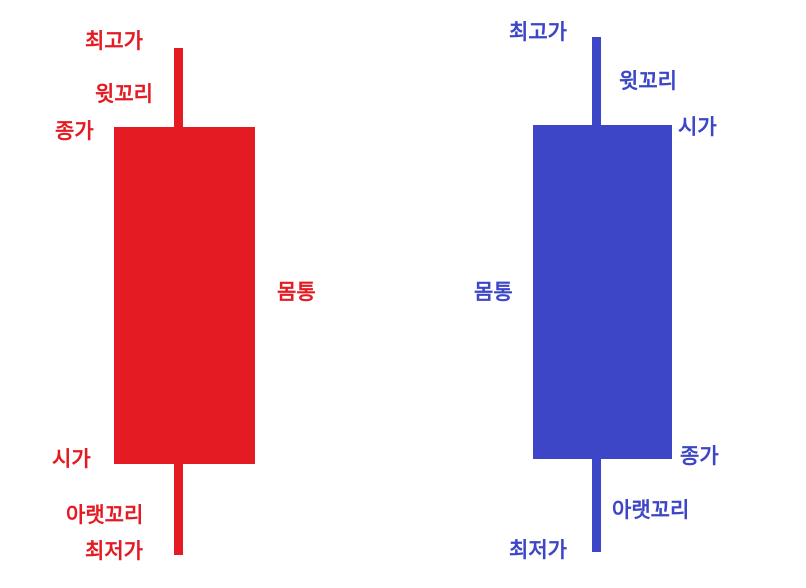 The image size is (806, 588). What do you see at coordinates (538, 32) in the screenshot?
I see `bearish-high-label: 최고가` at bounding box center [538, 32].